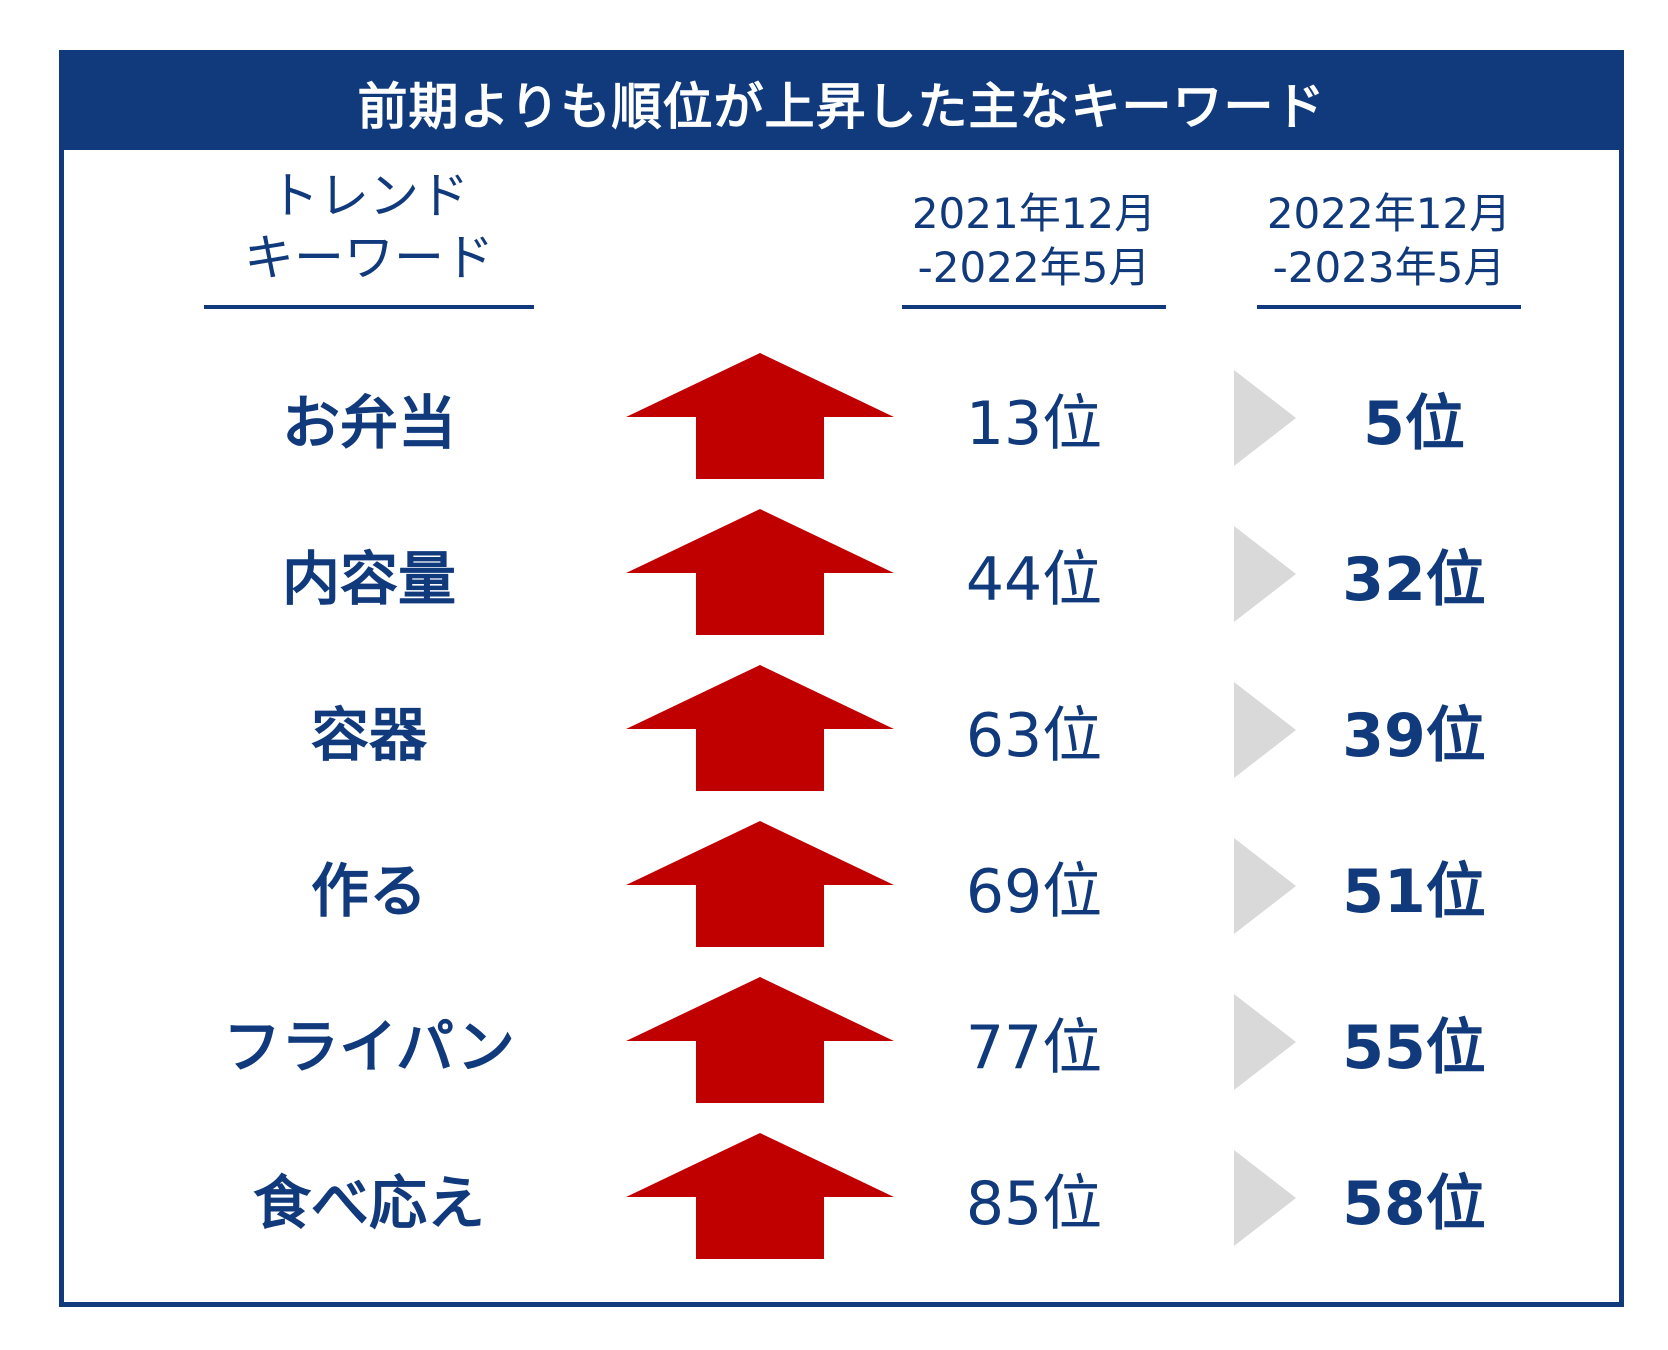  I want to click on ranking-row: フライパン 77位 55位, so click(841, 1042).